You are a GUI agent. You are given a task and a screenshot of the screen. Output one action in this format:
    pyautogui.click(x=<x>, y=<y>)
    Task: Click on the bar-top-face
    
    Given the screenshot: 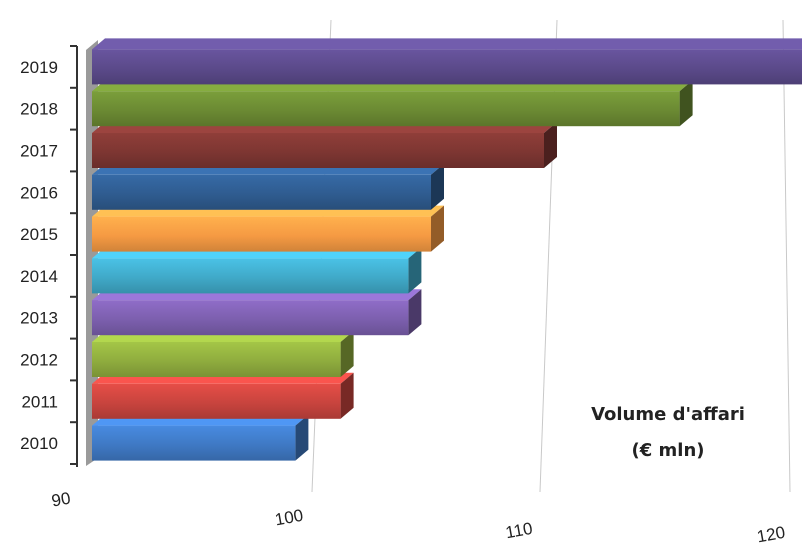 What is the action you would take?
    pyautogui.click(x=447, y=44)
    